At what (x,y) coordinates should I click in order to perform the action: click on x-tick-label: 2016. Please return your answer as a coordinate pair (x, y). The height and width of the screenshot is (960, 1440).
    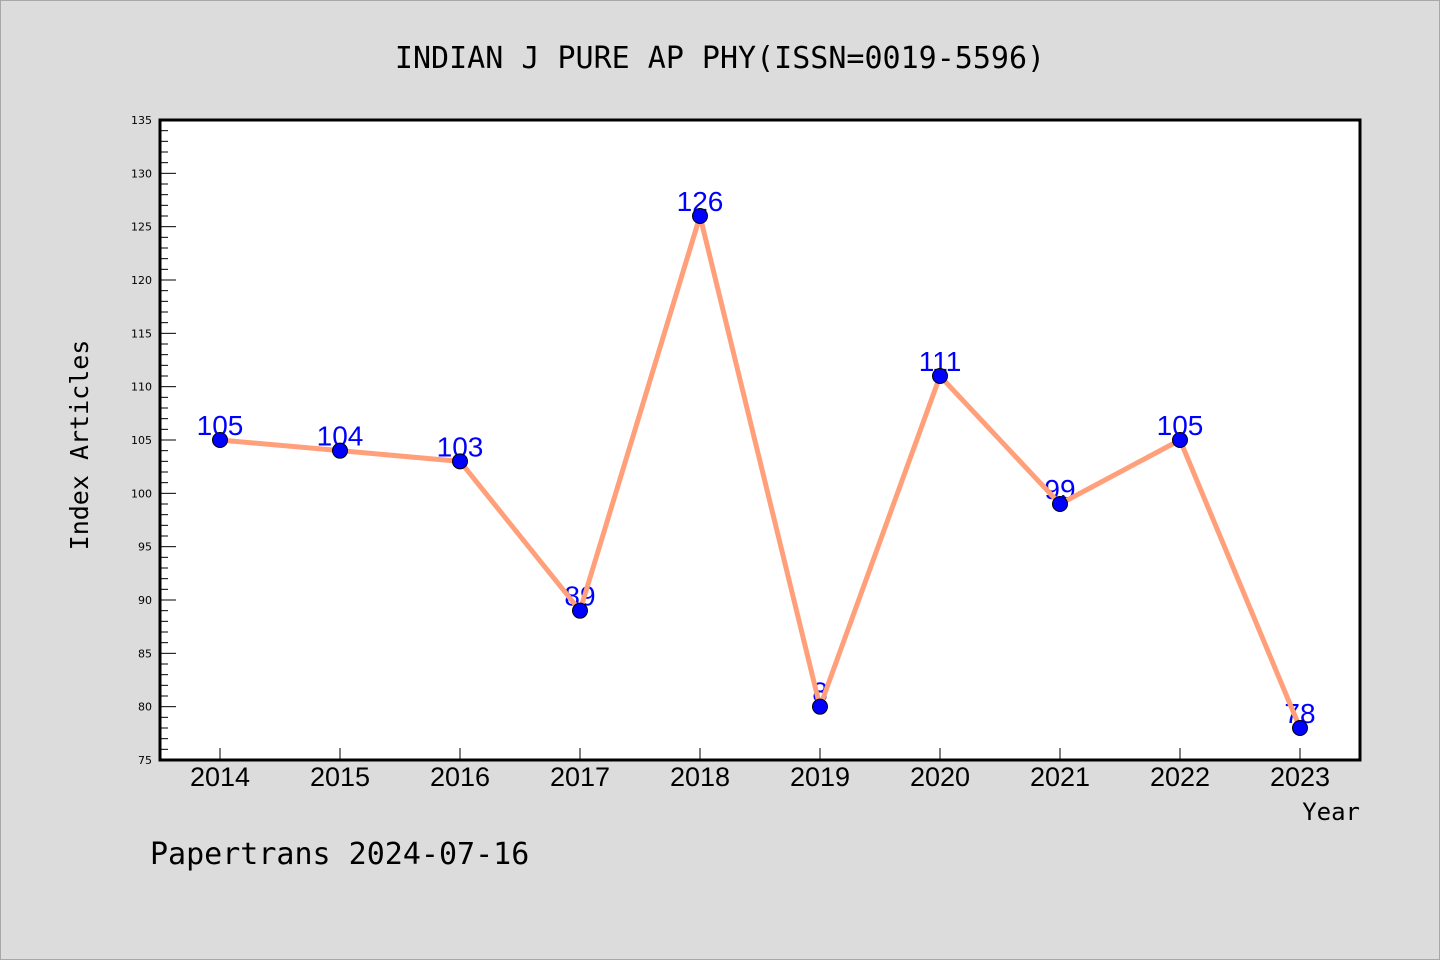
    Looking at the image, I should click on (460, 777).